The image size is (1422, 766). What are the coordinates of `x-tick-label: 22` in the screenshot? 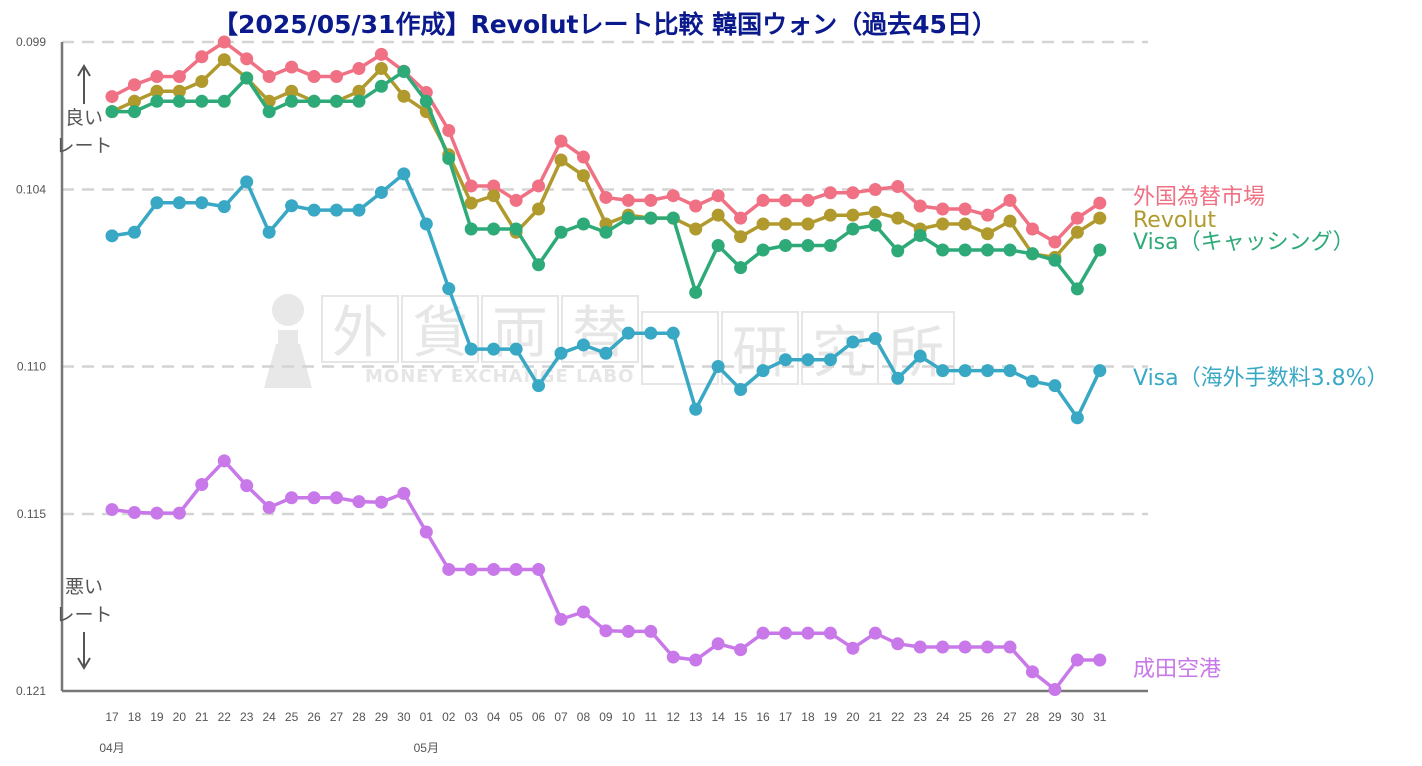 It's located at (225, 717).